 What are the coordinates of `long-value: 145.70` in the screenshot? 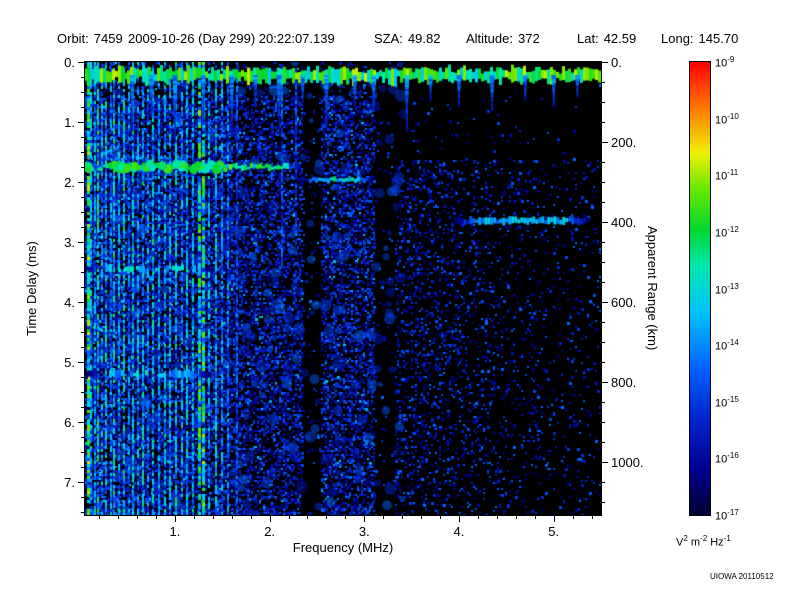 It's located at (718, 38).